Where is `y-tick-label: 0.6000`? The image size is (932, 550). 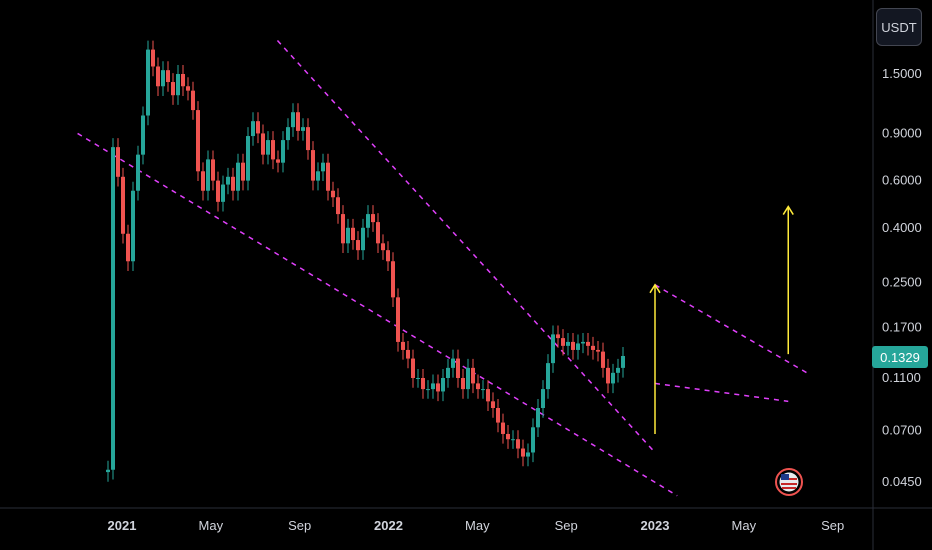 y-tick-label: 0.6000 is located at coordinates (902, 180).